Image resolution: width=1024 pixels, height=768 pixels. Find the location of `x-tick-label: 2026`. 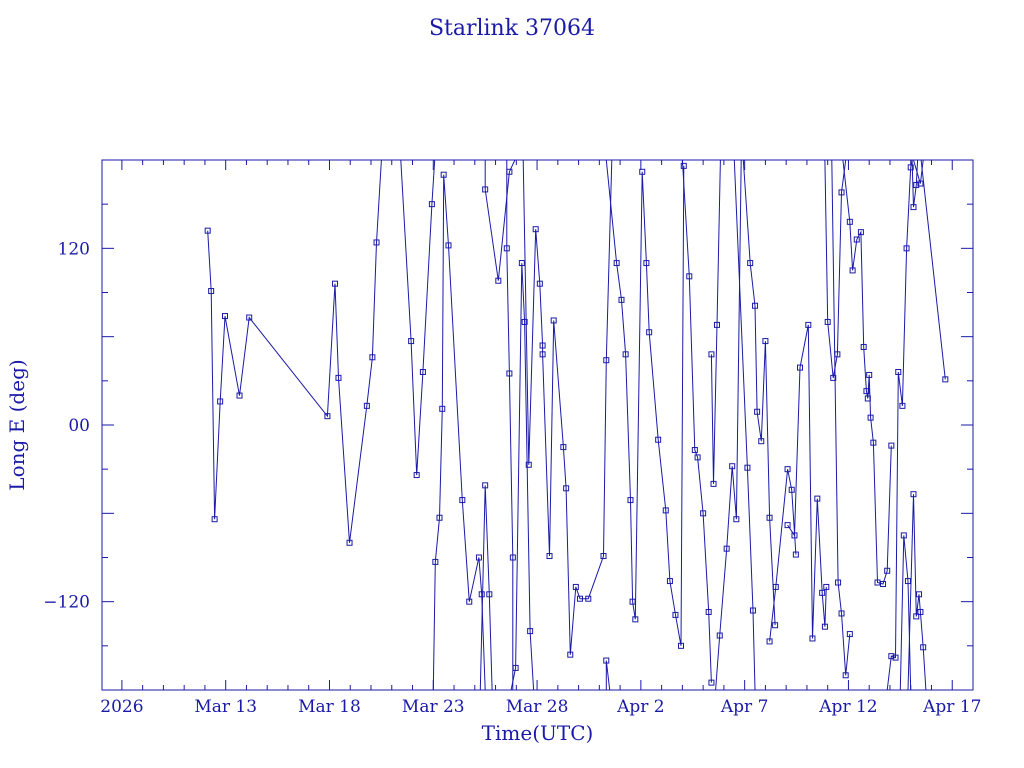

x-tick-label: 2026 is located at coordinates (121, 707).